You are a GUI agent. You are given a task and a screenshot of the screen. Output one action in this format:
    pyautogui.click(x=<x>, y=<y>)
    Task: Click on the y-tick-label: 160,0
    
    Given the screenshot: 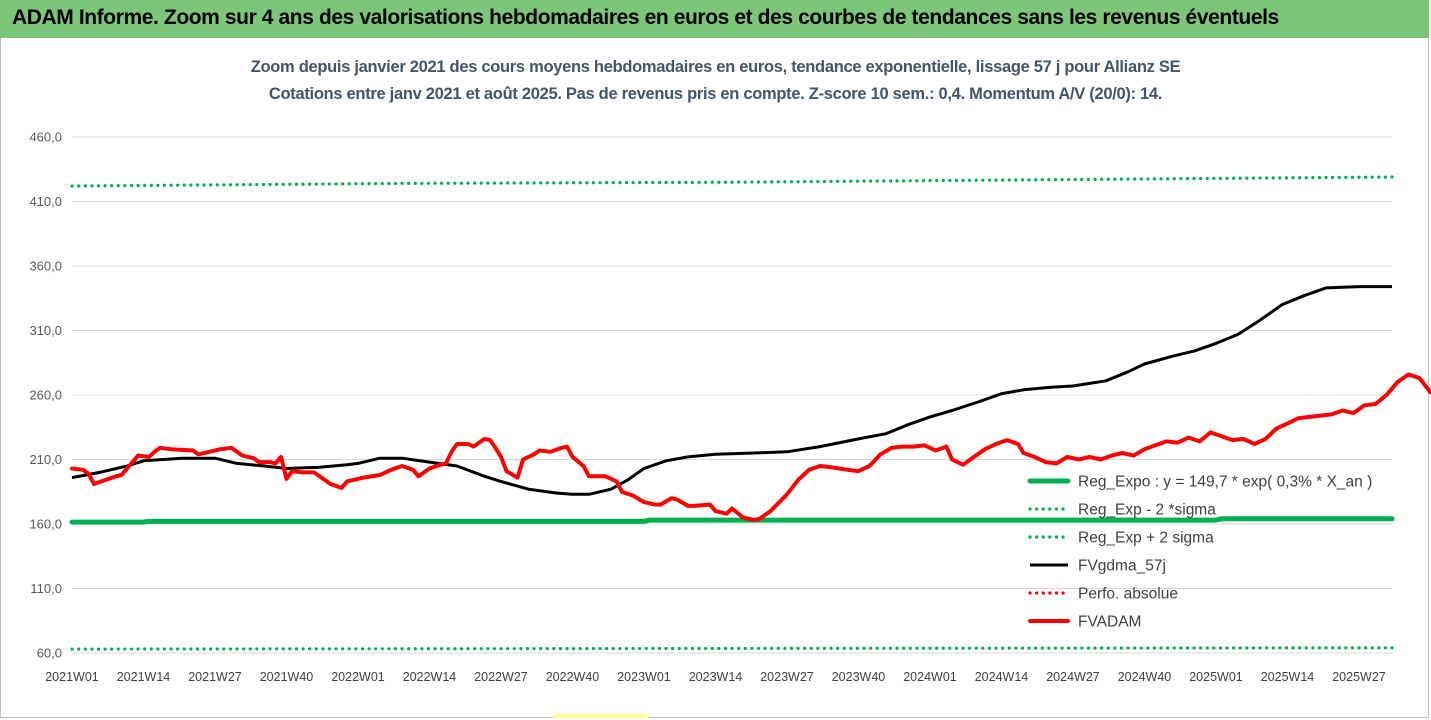 What is the action you would take?
    pyautogui.click(x=45, y=524)
    